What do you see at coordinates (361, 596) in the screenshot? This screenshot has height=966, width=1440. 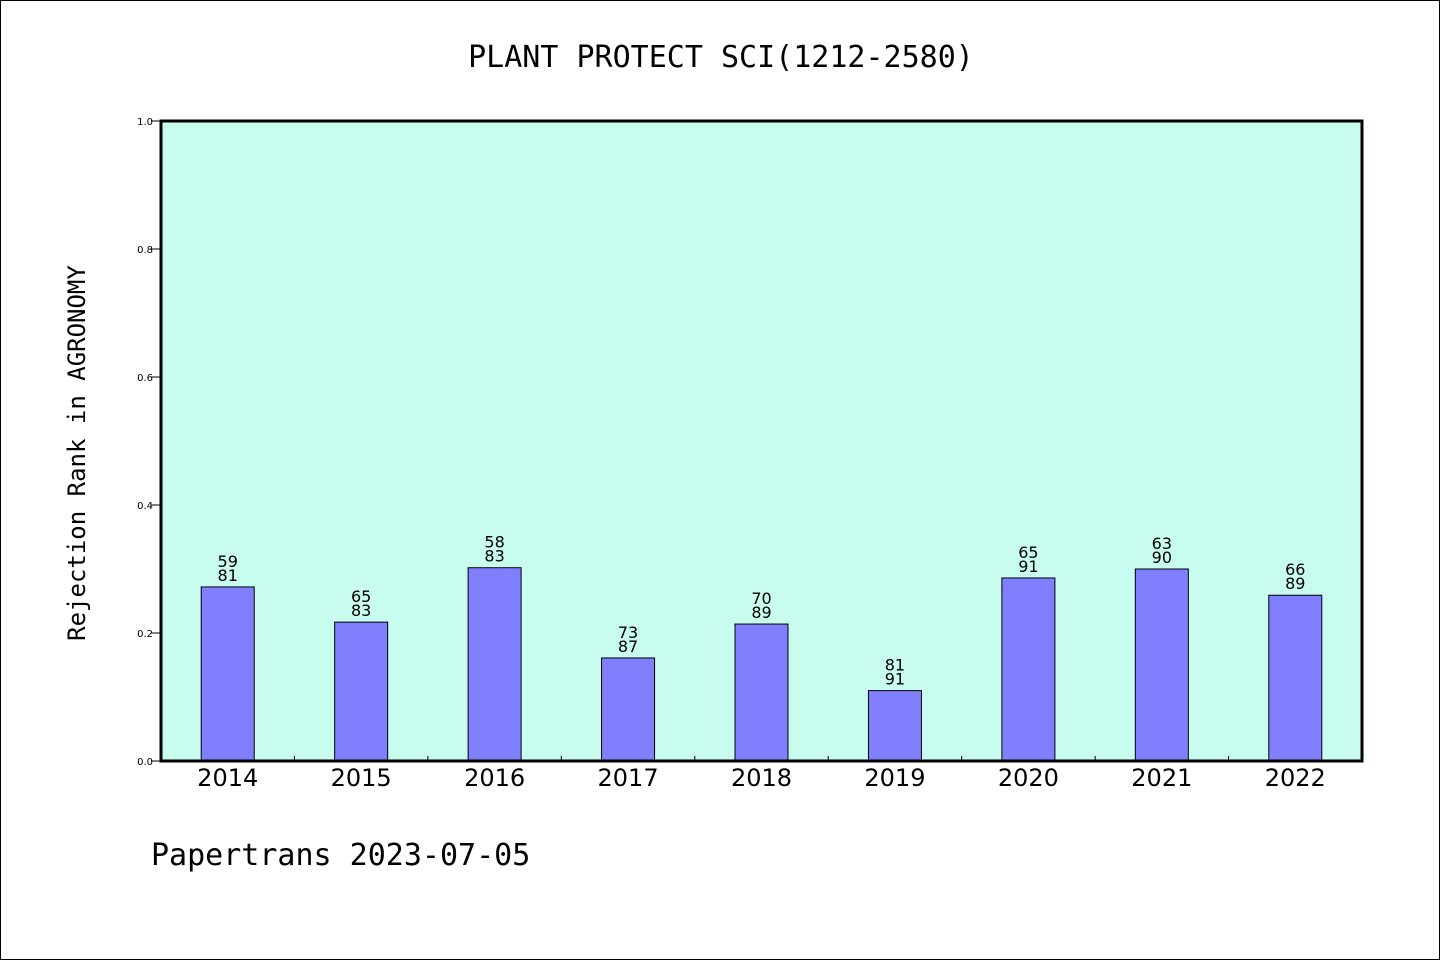 I see `bar-label-top-2015: 65` at bounding box center [361, 596].